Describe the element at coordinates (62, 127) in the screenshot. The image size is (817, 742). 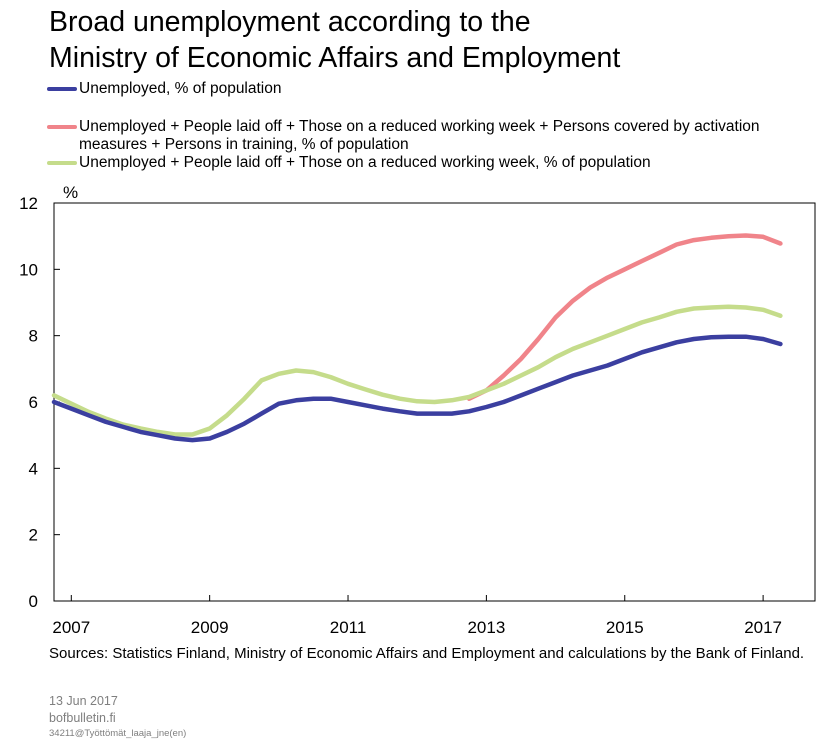
I see `legend-swatch-broad` at that location.